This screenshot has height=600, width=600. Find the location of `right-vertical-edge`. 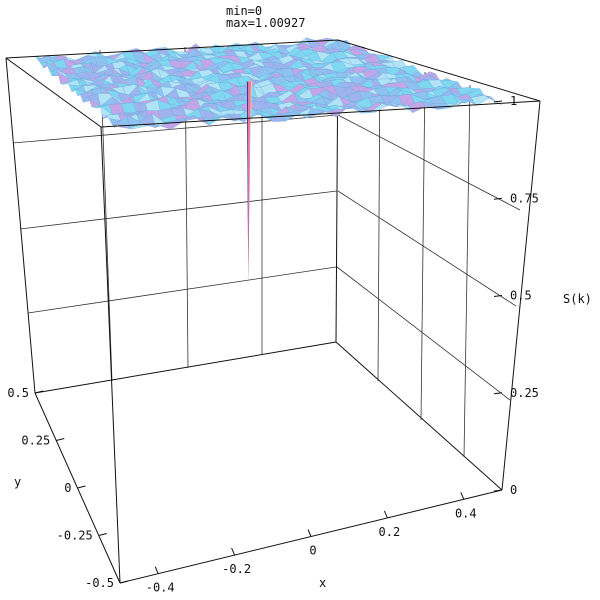

right-vertical-edge is located at coordinates (521, 295).